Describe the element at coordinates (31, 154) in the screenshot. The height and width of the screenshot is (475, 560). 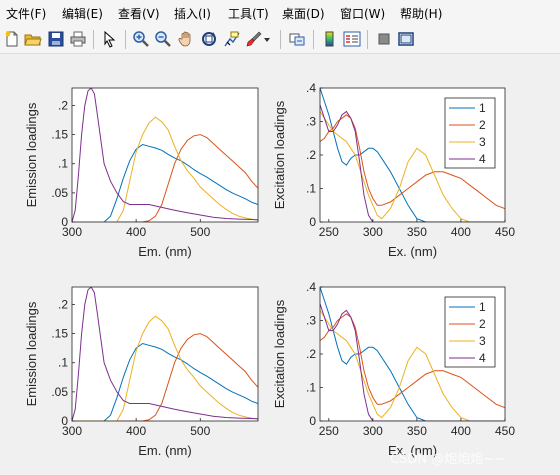
I see `em1-ylabel: Emission loadings` at that location.